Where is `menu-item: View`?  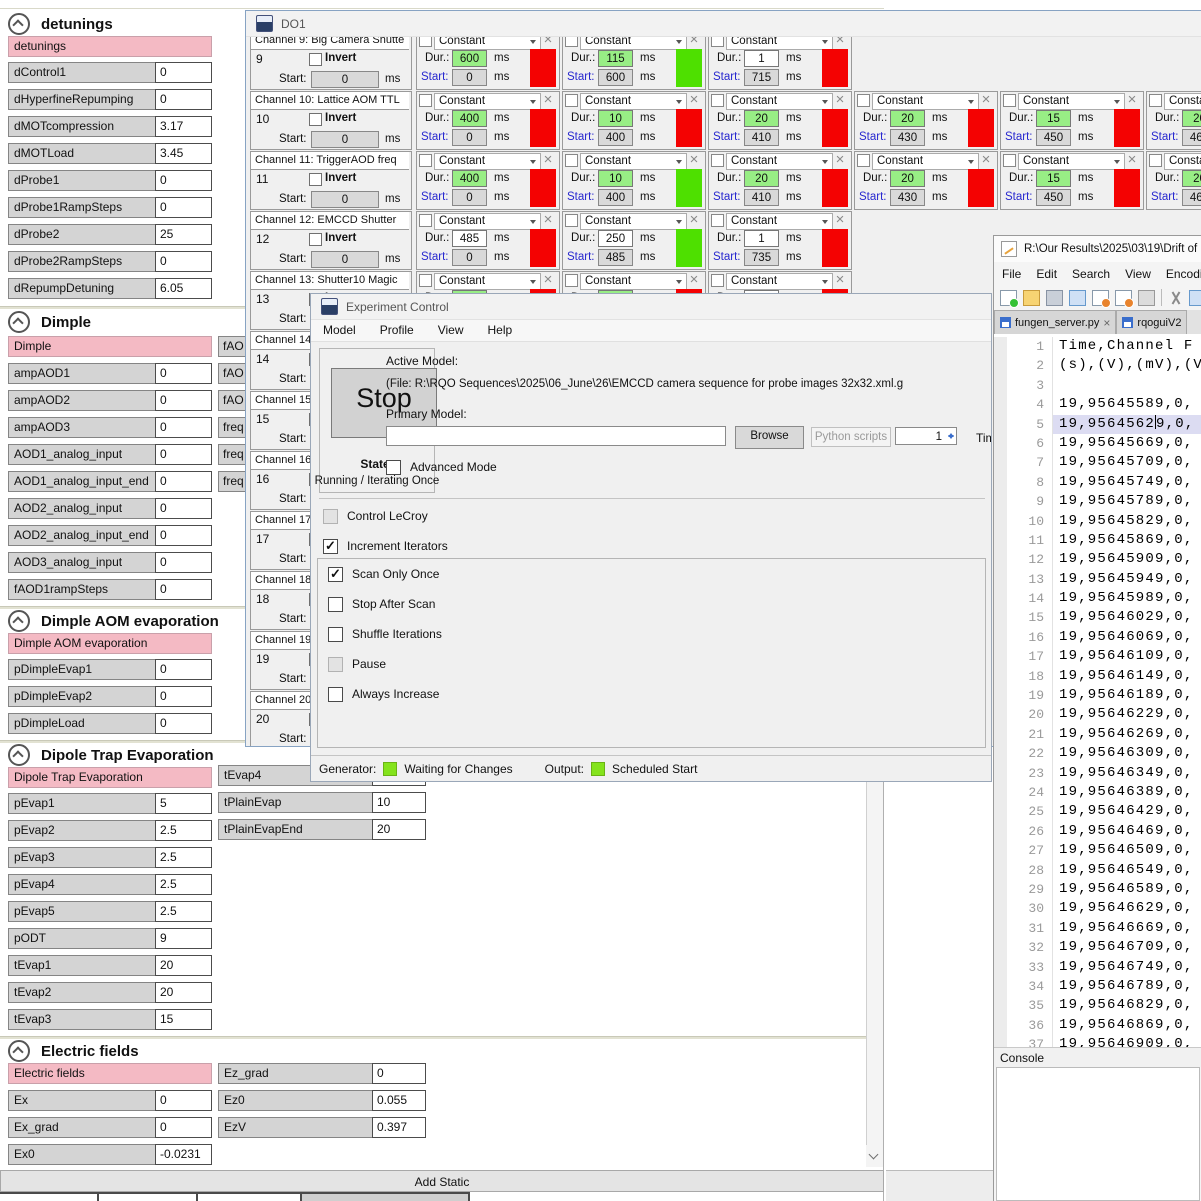 menu-item: View is located at coordinates (1138, 273).